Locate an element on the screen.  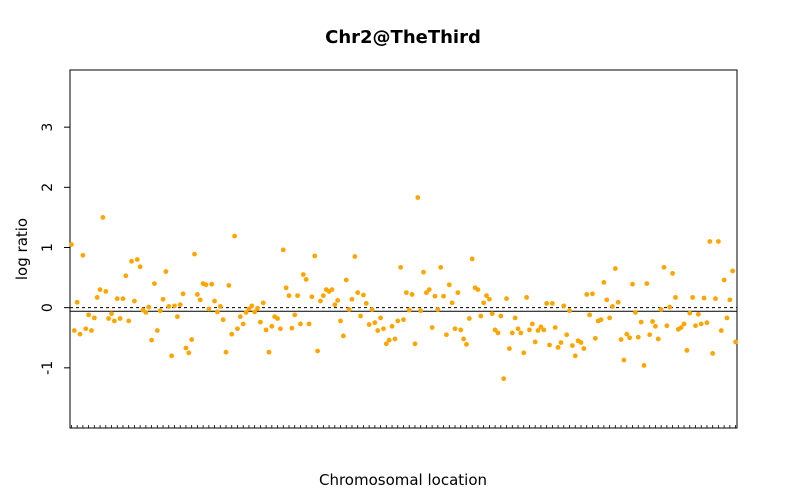
y-axis-label: log ratio is located at coordinates (22, 249).